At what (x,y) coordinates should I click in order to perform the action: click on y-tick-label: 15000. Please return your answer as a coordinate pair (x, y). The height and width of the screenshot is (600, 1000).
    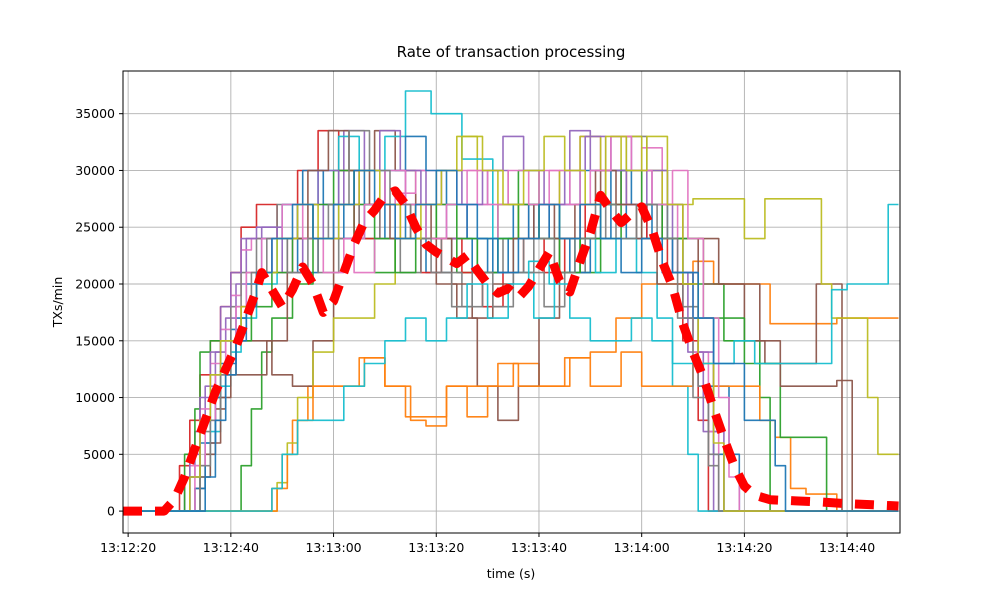
    Looking at the image, I should click on (95, 340).